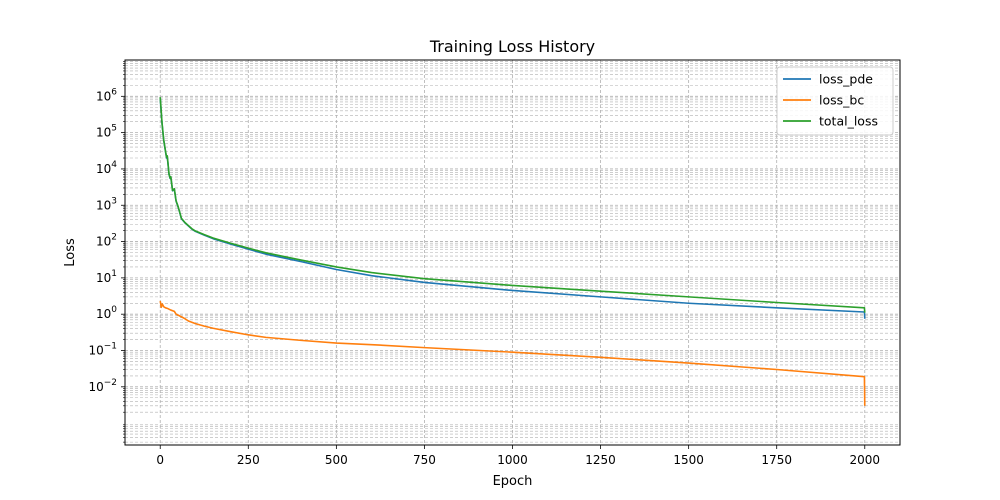 The image size is (1000, 500). I want to click on series-line-loss-bc, so click(512, 353).